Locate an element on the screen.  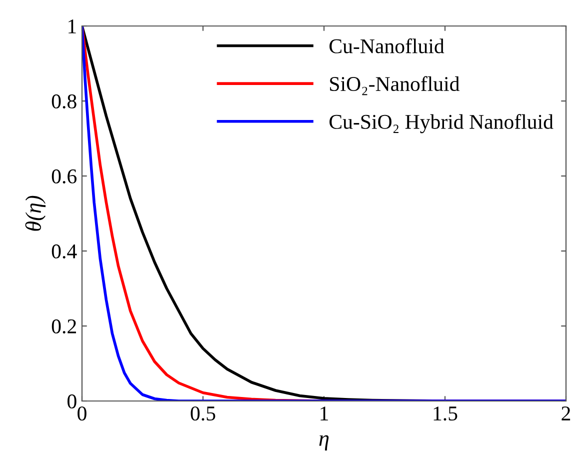
x-tick-label: 0 is located at coordinates (82, 413).